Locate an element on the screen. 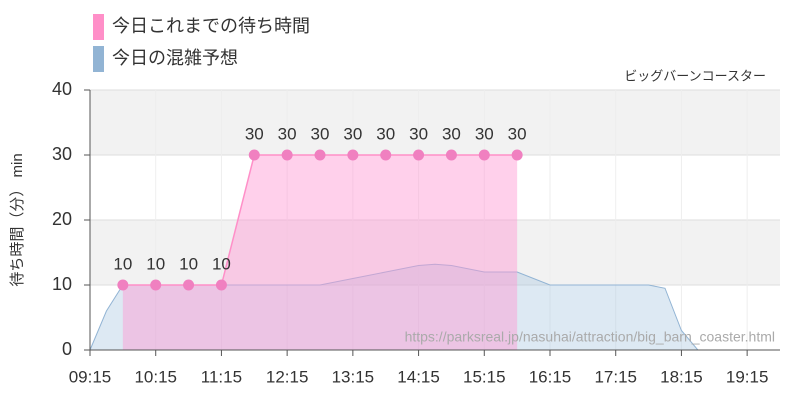  x-tick-label: 15:15 is located at coordinates (484, 376).